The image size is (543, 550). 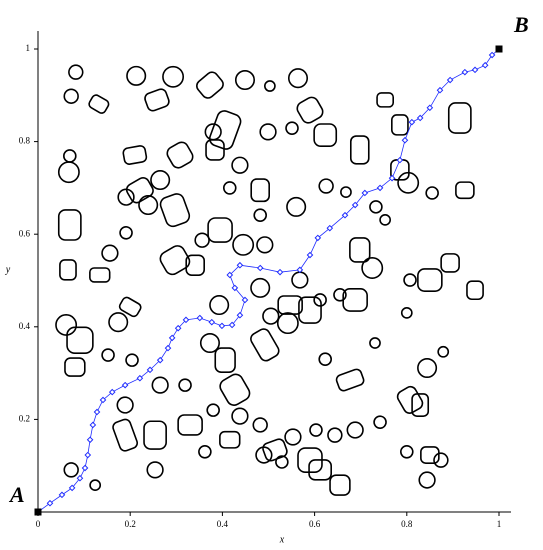 What do you see at coordinates (282, 539) in the screenshot?
I see `x-axis-label: x` at bounding box center [282, 539].